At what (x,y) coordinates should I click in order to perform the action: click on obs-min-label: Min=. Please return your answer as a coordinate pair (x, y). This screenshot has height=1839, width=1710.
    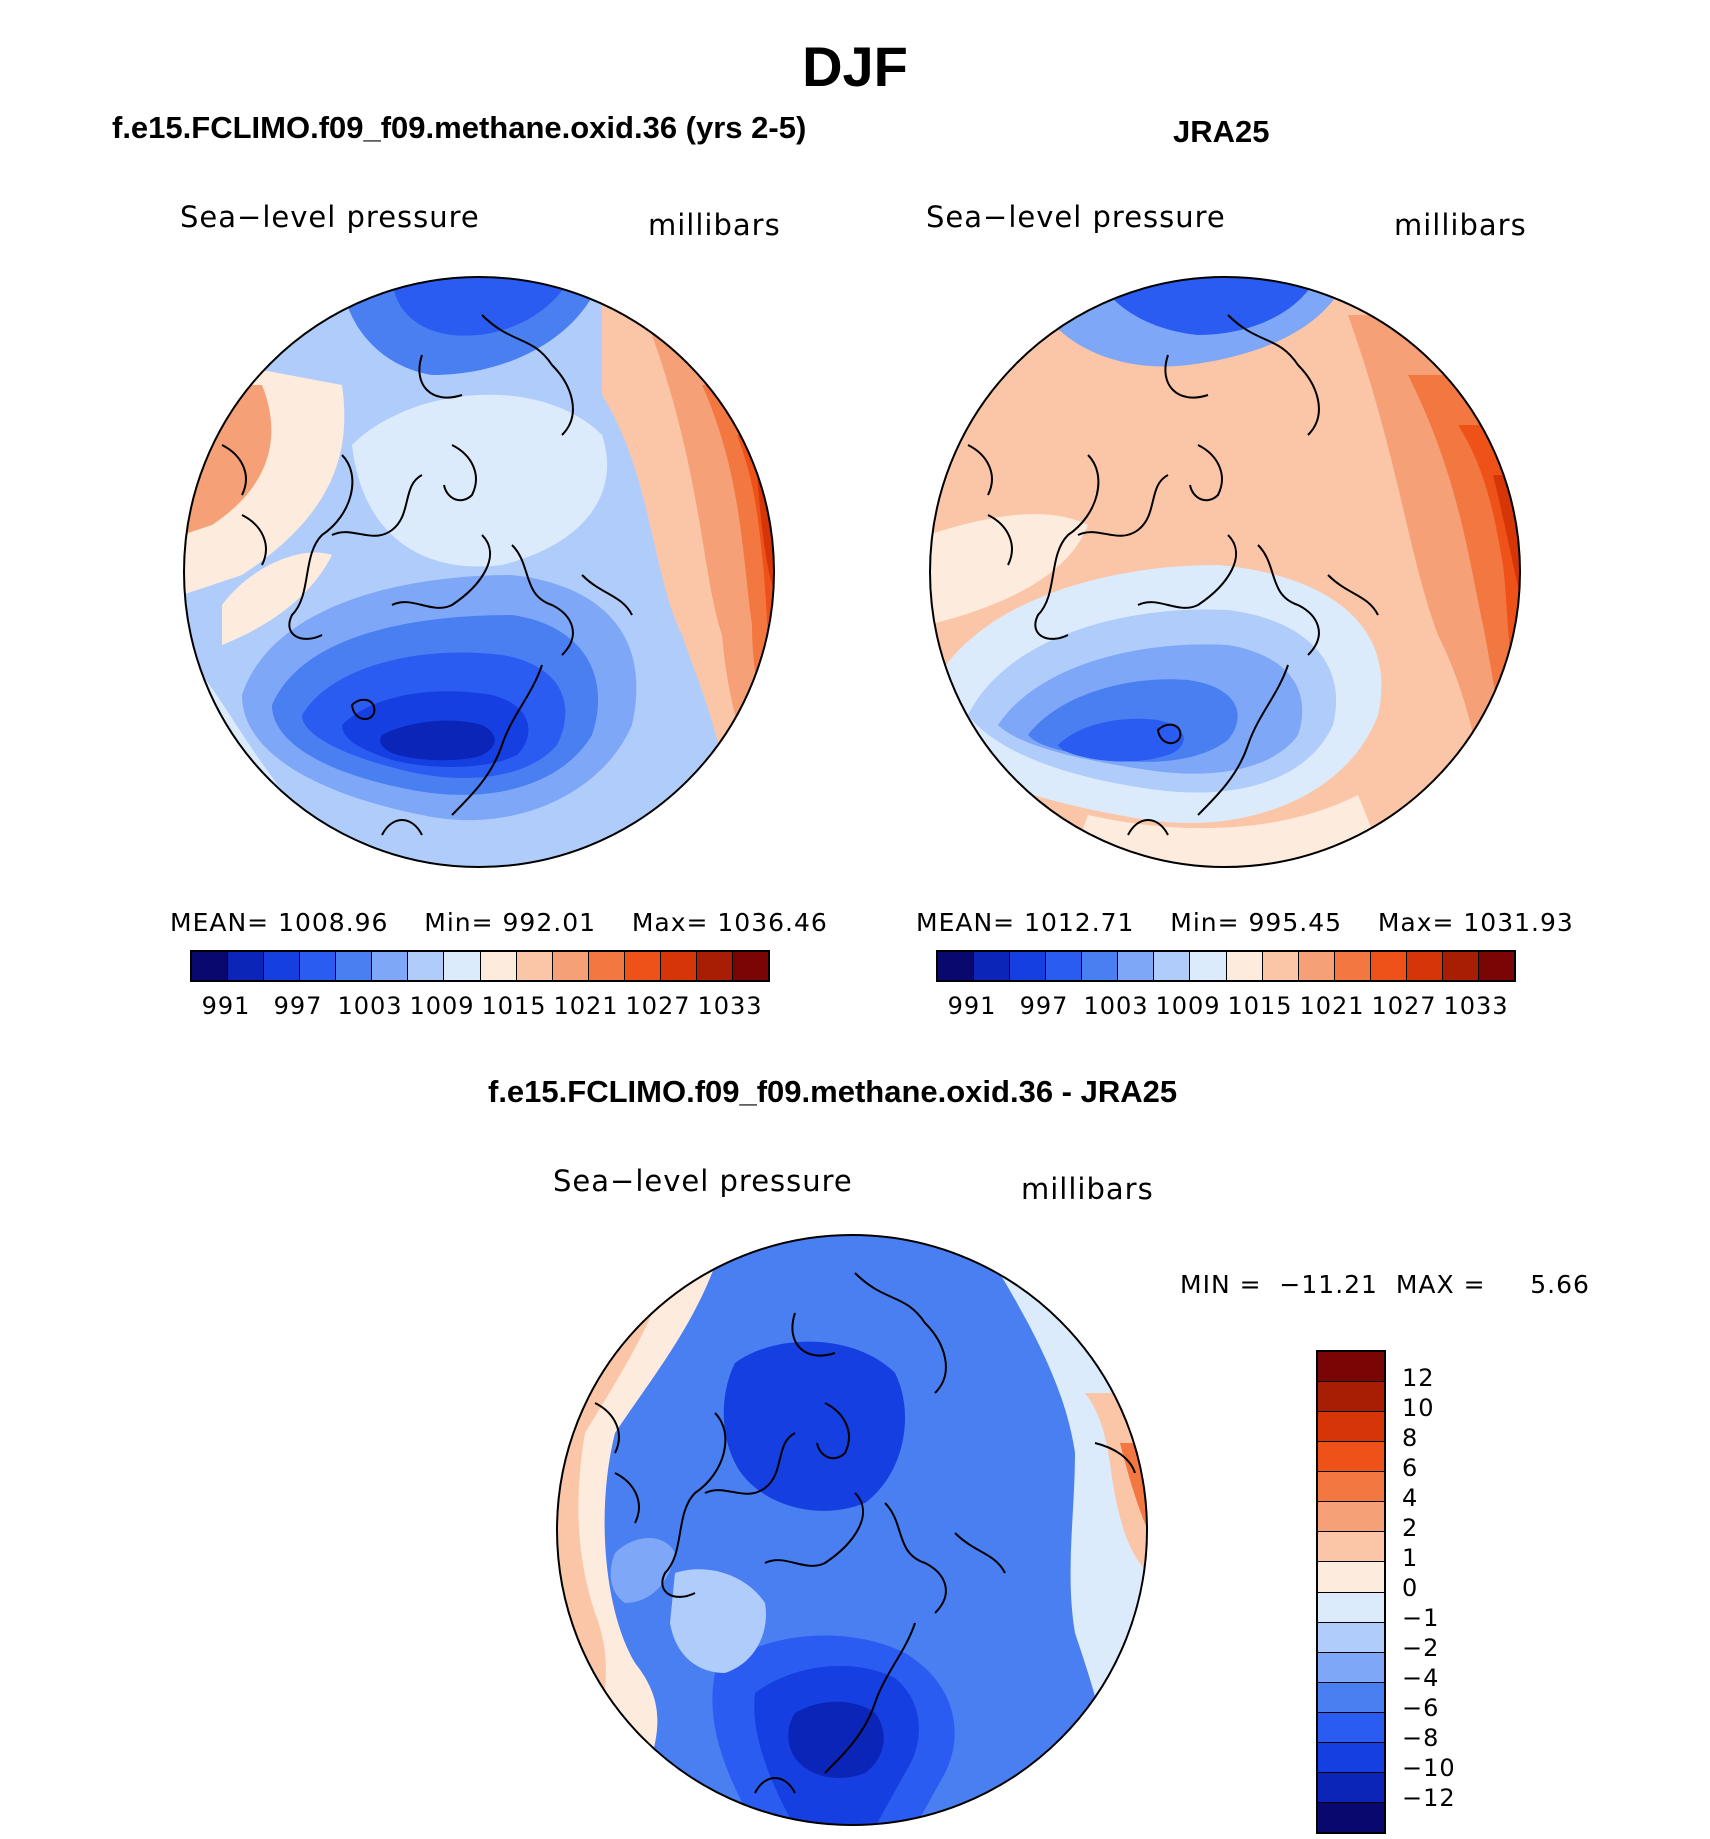
    Looking at the image, I should click on (1205, 922).